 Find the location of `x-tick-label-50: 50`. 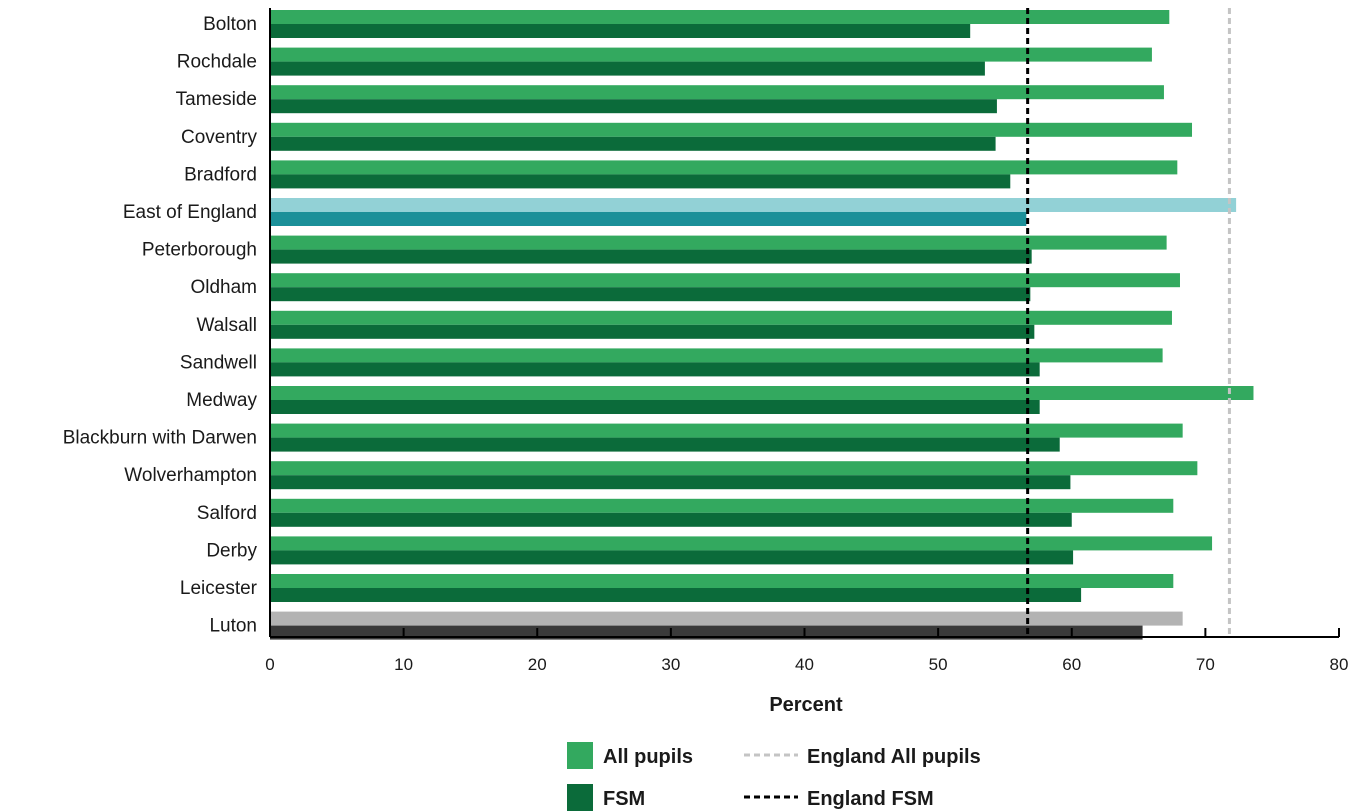

x-tick-label-50: 50 is located at coordinates (938, 664).